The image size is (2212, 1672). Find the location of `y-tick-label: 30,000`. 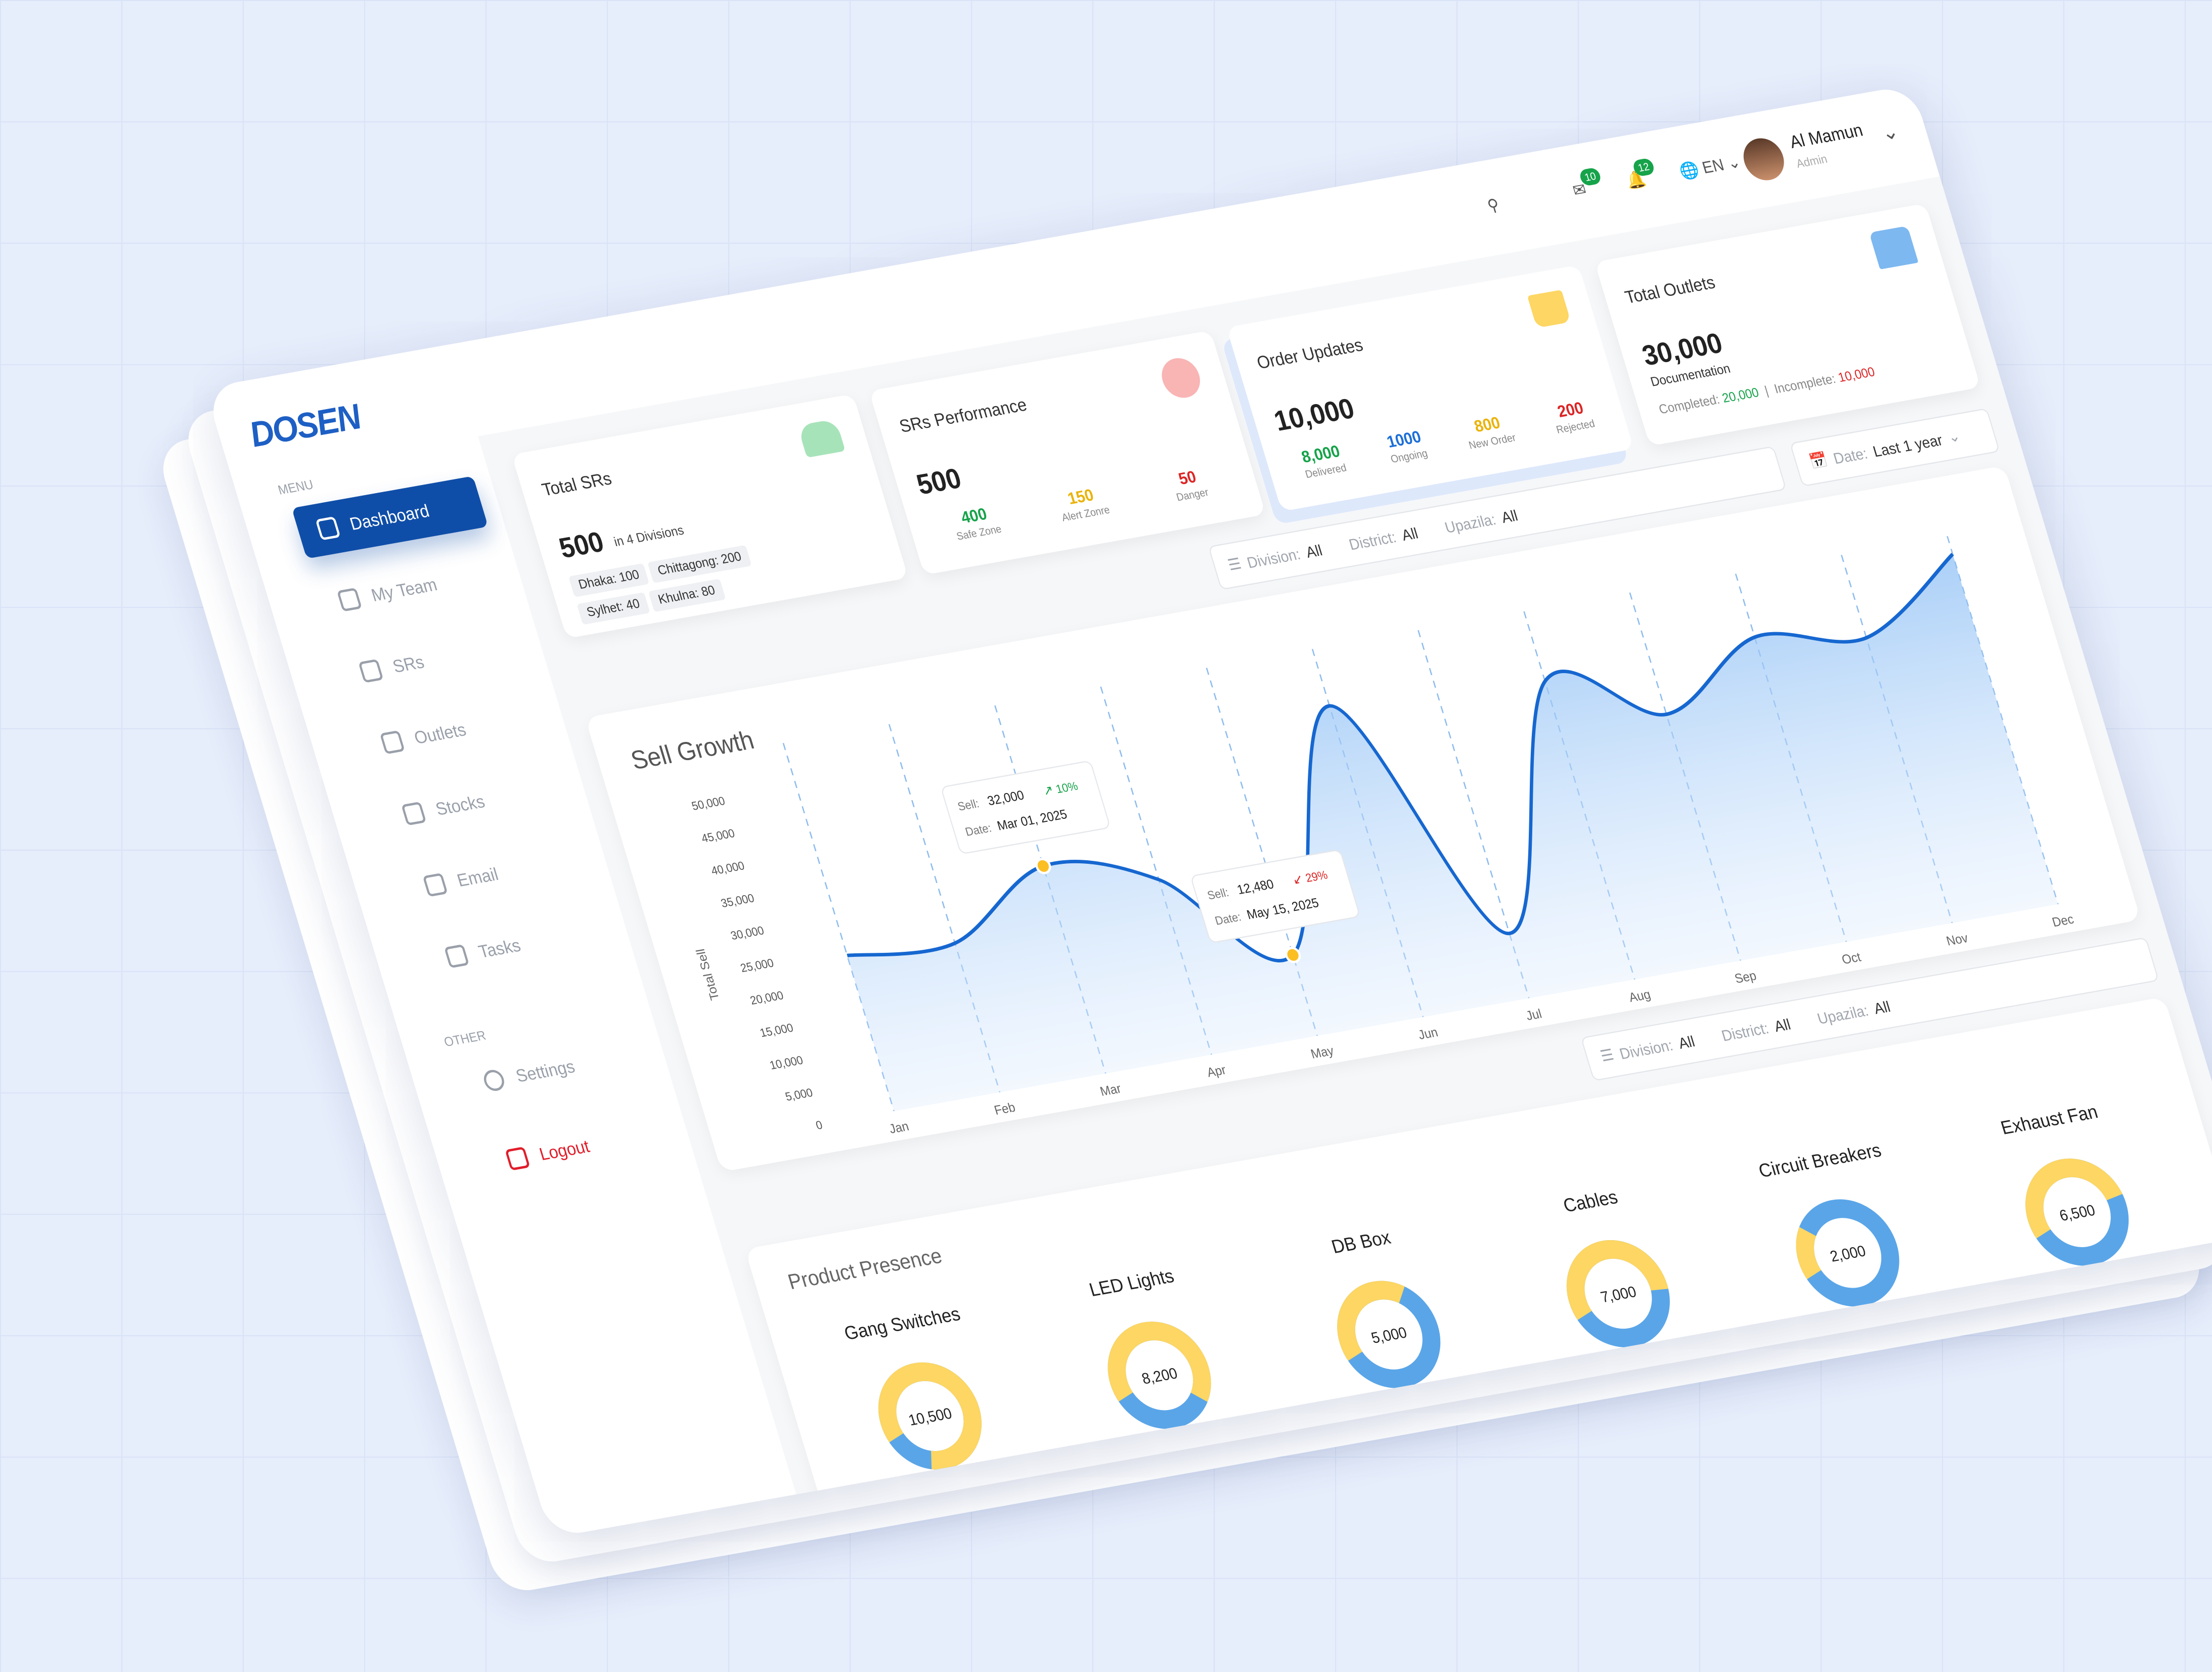

y-tick-label: 30,000 is located at coordinates (747, 934).